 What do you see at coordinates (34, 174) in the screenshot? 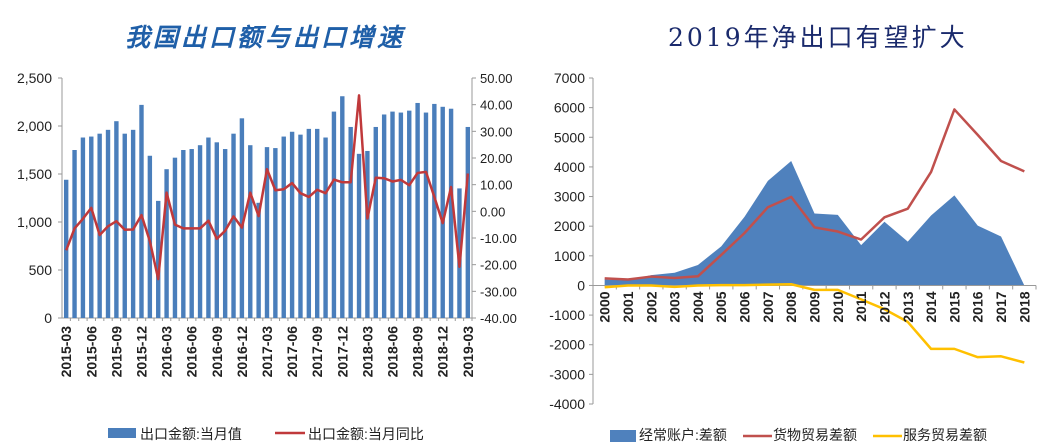
I see `left-y-tick-label: 1,500` at bounding box center [34, 174].